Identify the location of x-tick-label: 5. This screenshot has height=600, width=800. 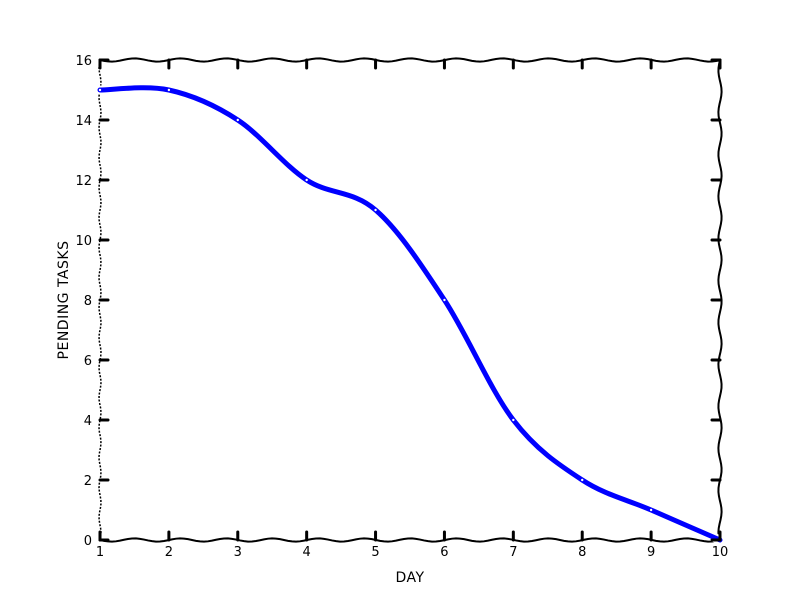
(375, 552).